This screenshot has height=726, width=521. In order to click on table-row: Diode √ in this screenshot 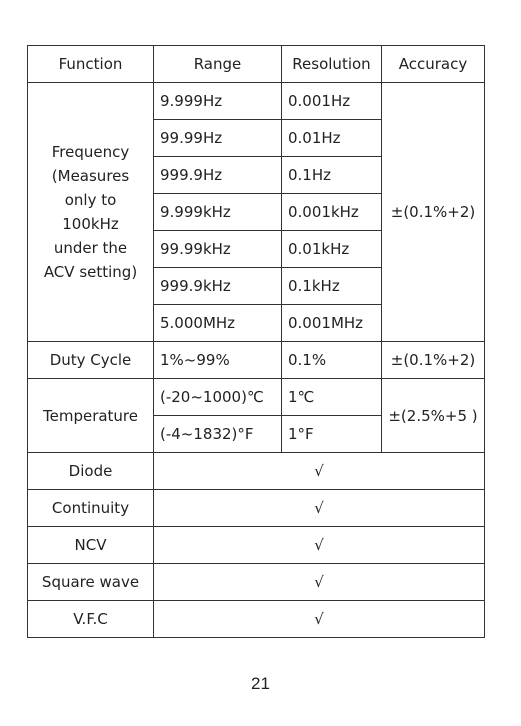, I will do `click(256, 471)`.